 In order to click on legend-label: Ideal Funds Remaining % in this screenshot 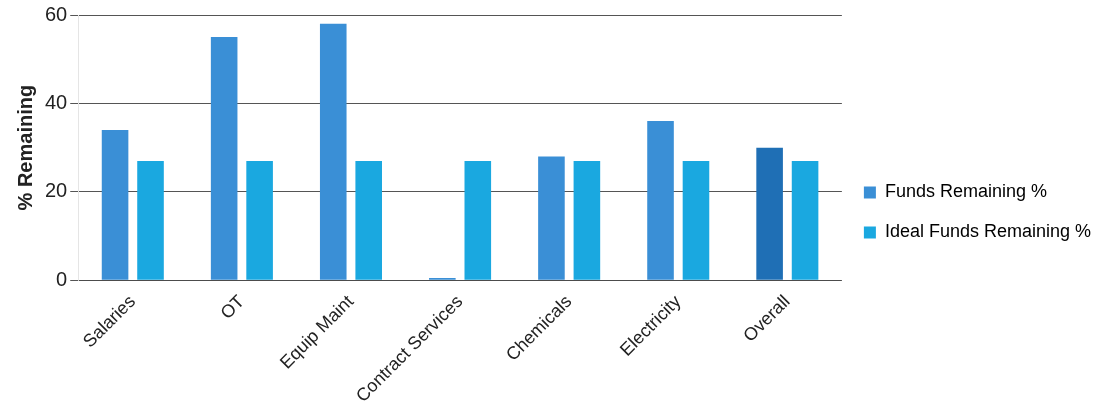, I will do `click(988, 231)`.